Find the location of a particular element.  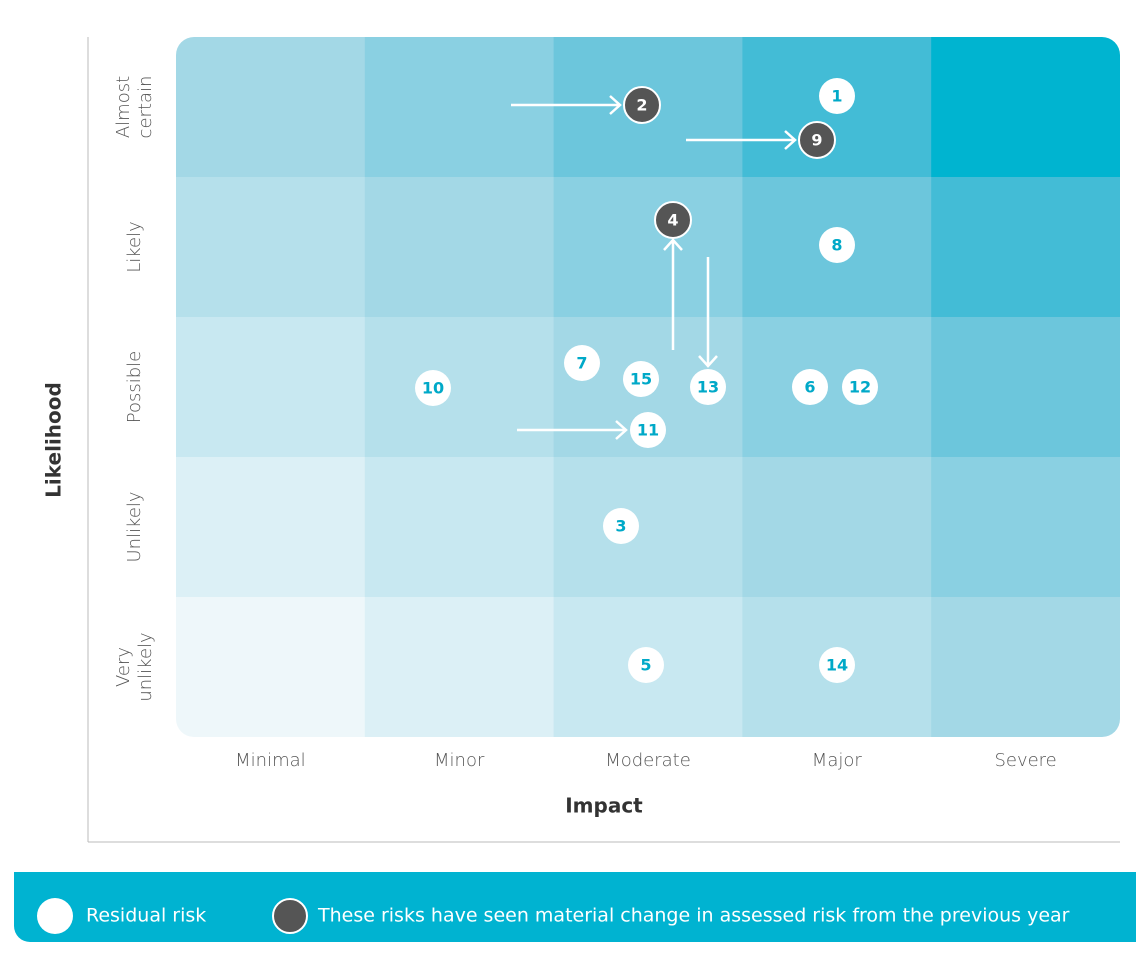

risk: 2 is located at coordinates (642, 105).